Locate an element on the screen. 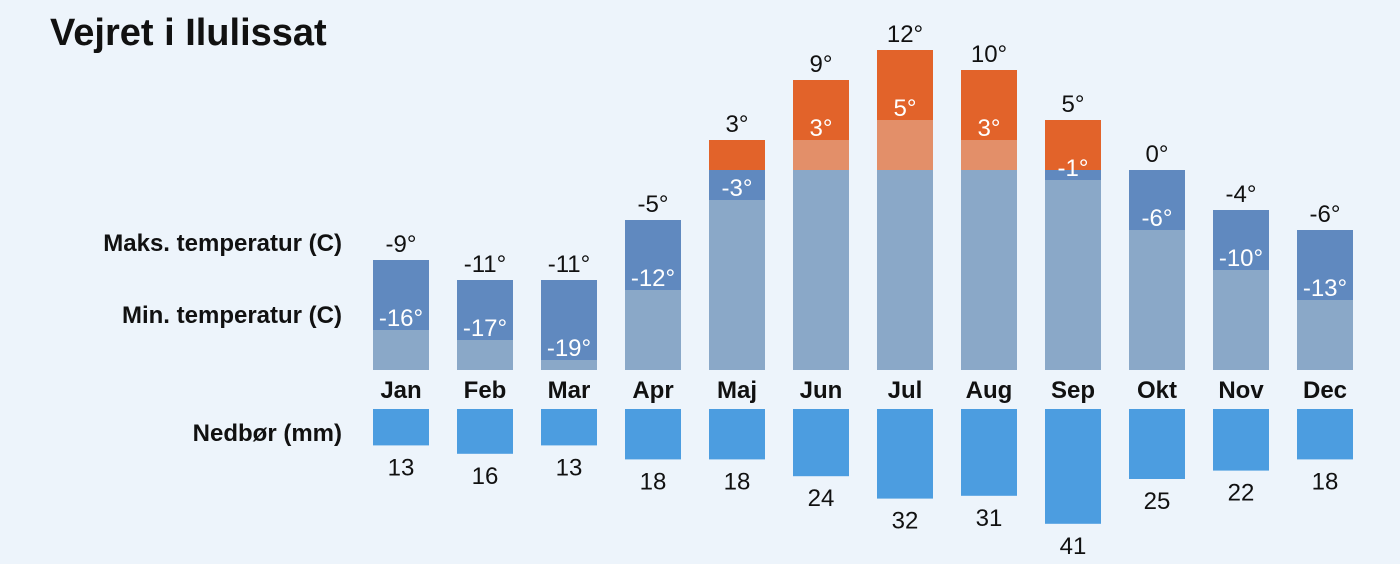  precip-label: 31 is located at coordinates (989, 518).